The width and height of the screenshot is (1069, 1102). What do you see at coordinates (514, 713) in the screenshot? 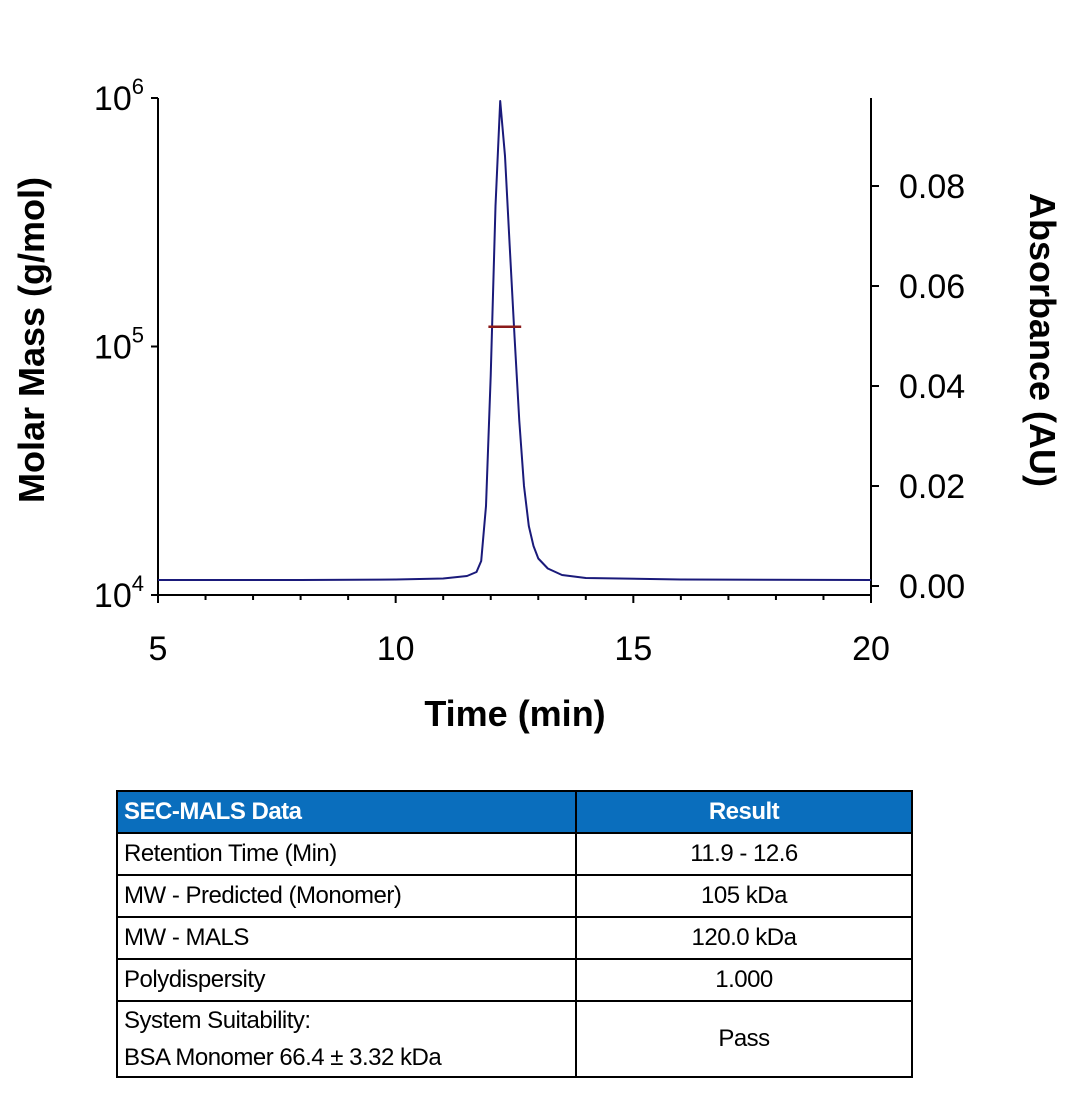
I see `x-axis-title: Time (min)` at bounding box center [514, 713].